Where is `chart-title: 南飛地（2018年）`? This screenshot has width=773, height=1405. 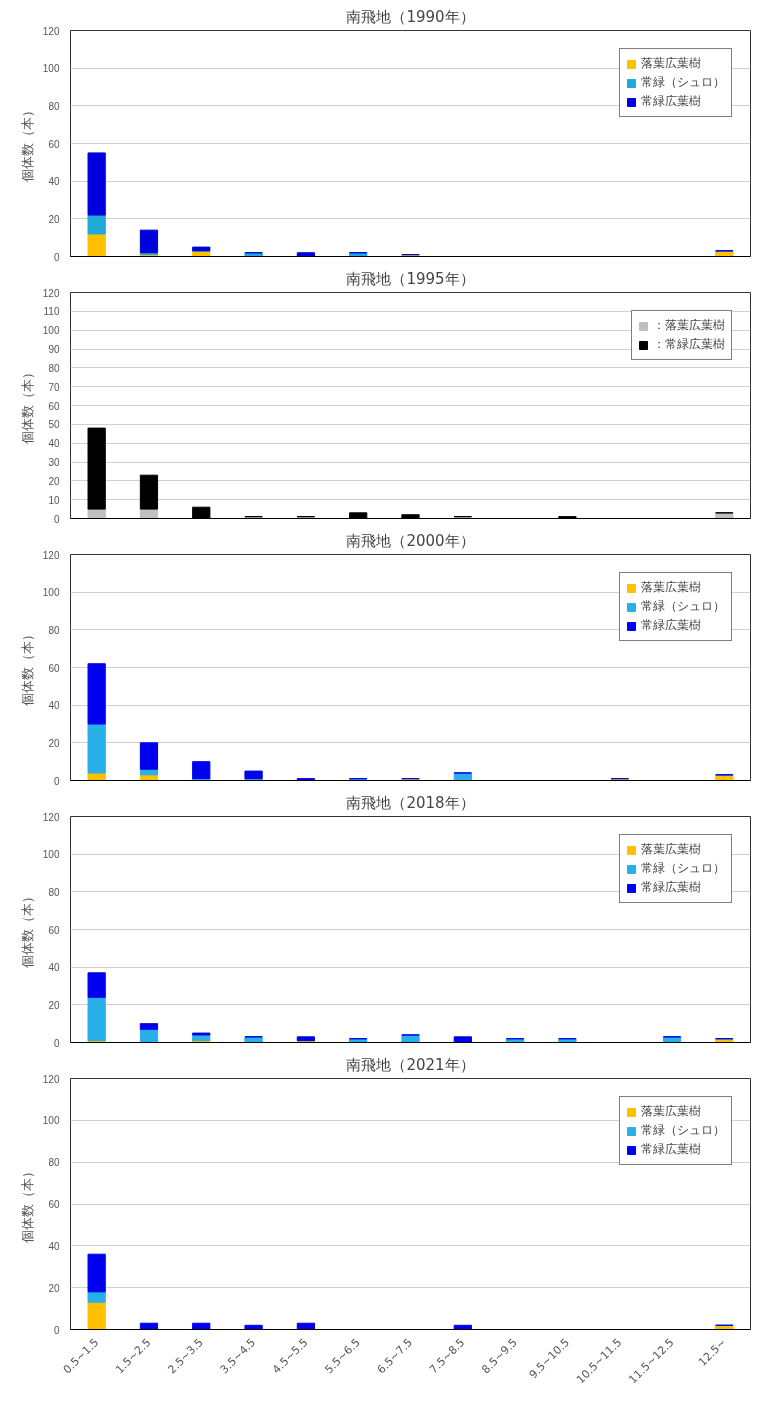 chart-title: 南飛地（2018年） is located at coordinates (410, 802).